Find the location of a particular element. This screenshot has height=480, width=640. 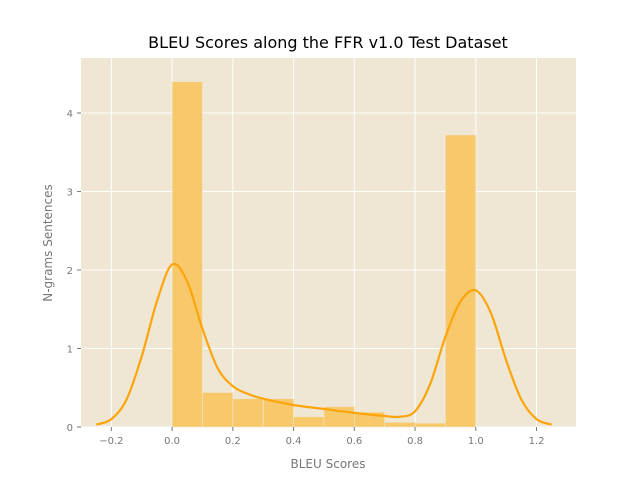

y-axis-label: N-grams Sentences is located at coordinates (48, 243).